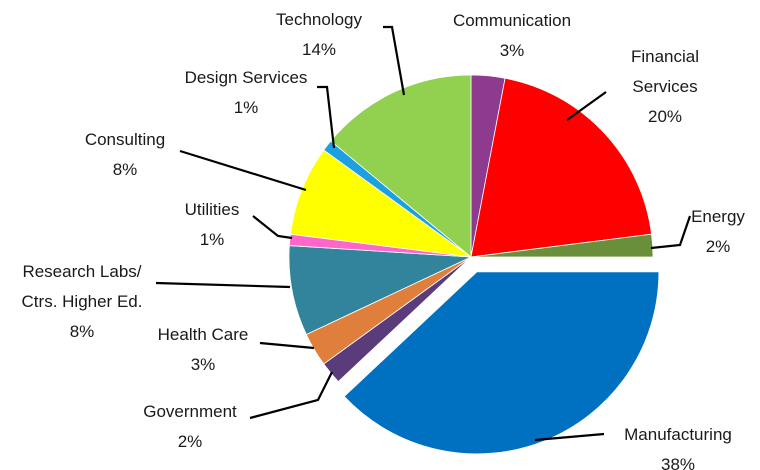 The height and width of the screenshot is (470, 760). What do you see at coordinates (671, 232) in the screenshot?
I see `leader-line-energy` at bounding box center [671, 232].